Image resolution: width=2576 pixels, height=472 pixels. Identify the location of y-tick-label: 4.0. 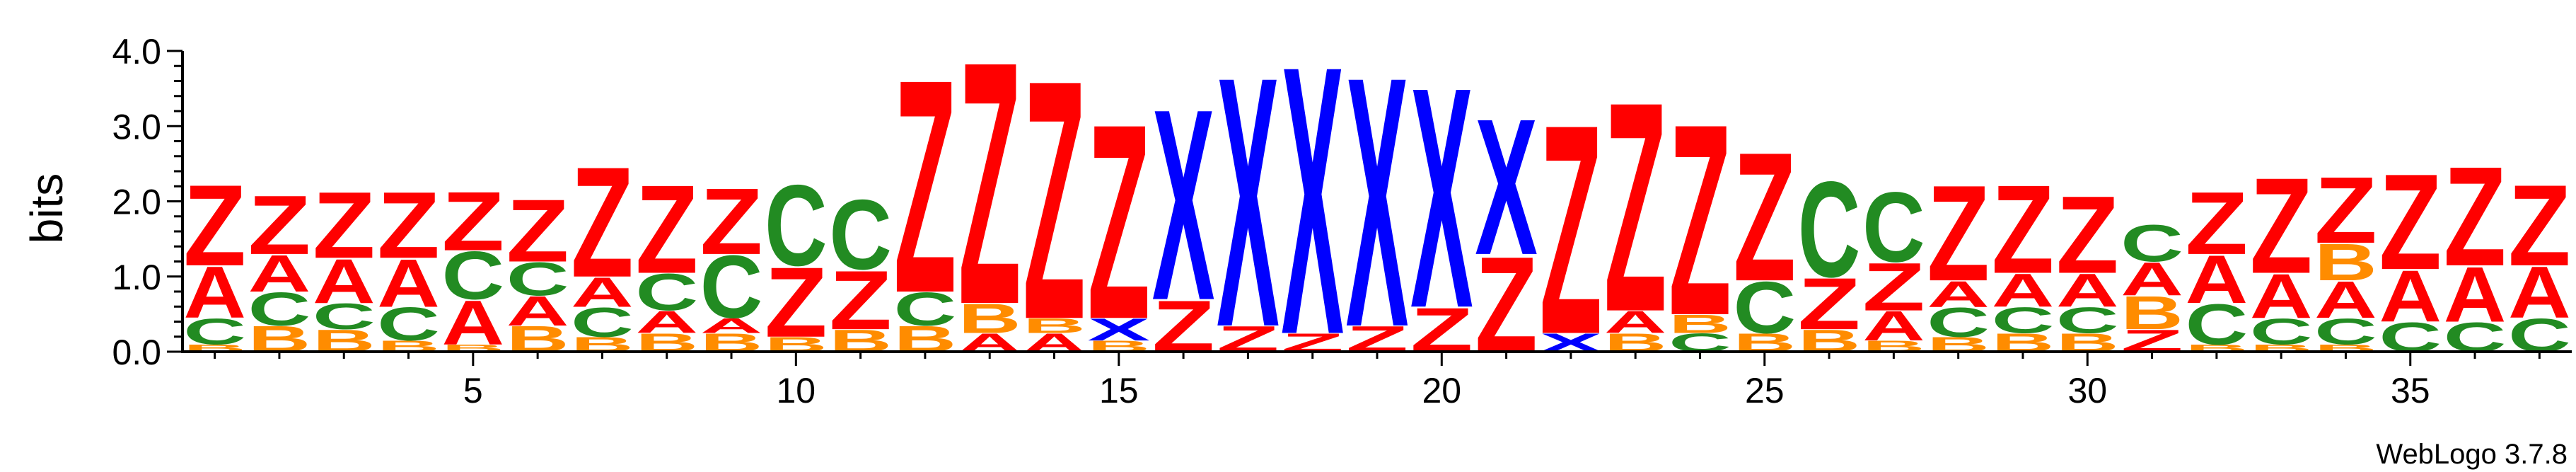
(136, 51).